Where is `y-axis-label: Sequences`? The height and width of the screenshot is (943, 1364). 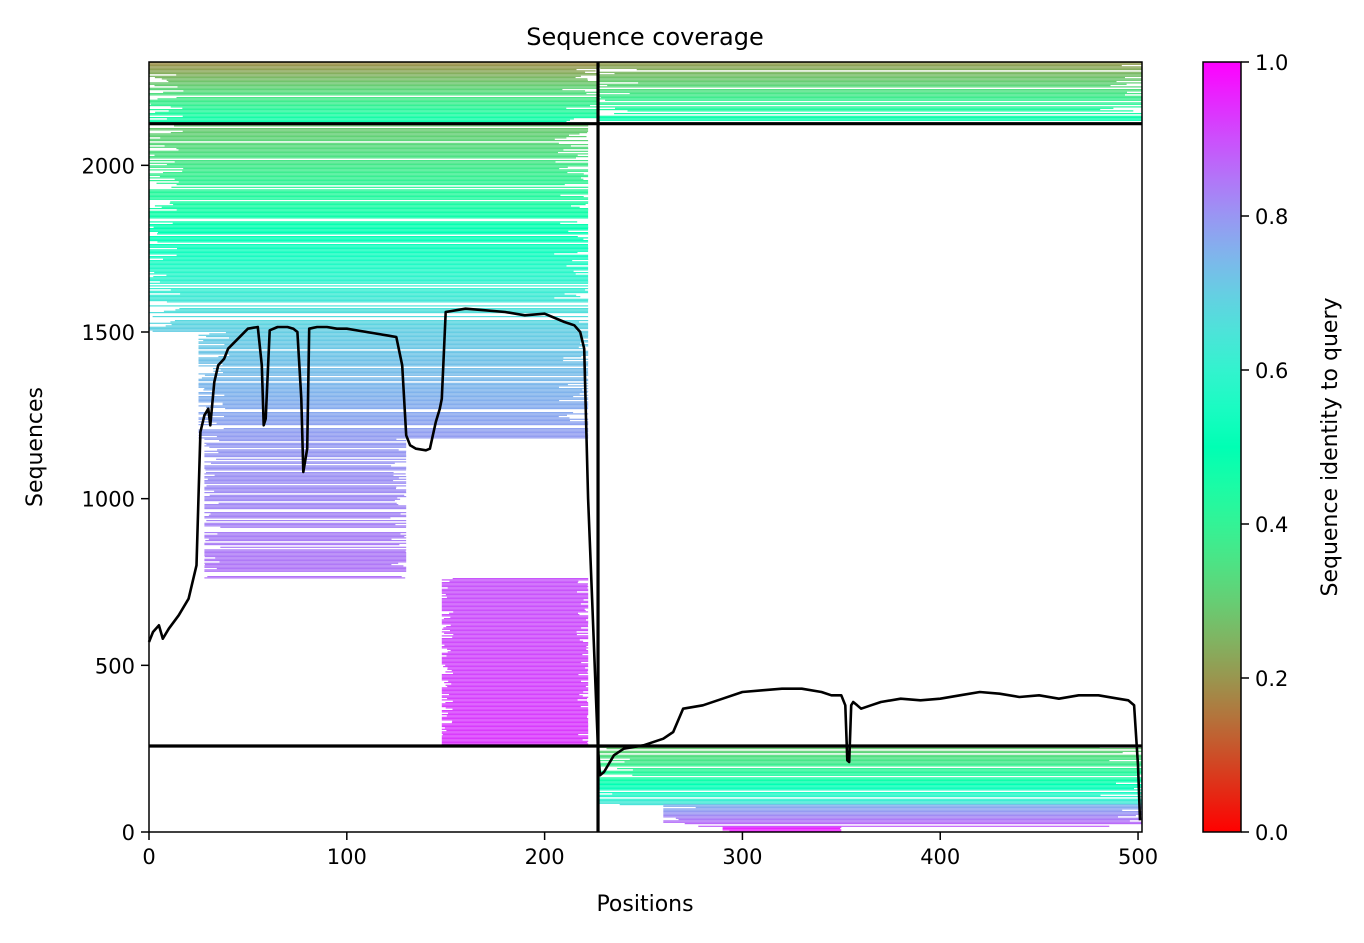
y-axis-label: Sequences is located at coordinates (35, 447).